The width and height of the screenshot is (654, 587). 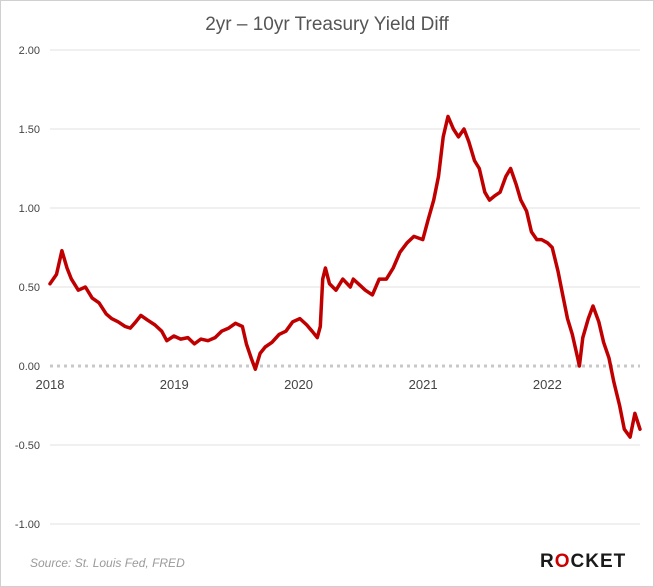 I want to click on y-tick-label: 0.00, so click(x=29, y=367).